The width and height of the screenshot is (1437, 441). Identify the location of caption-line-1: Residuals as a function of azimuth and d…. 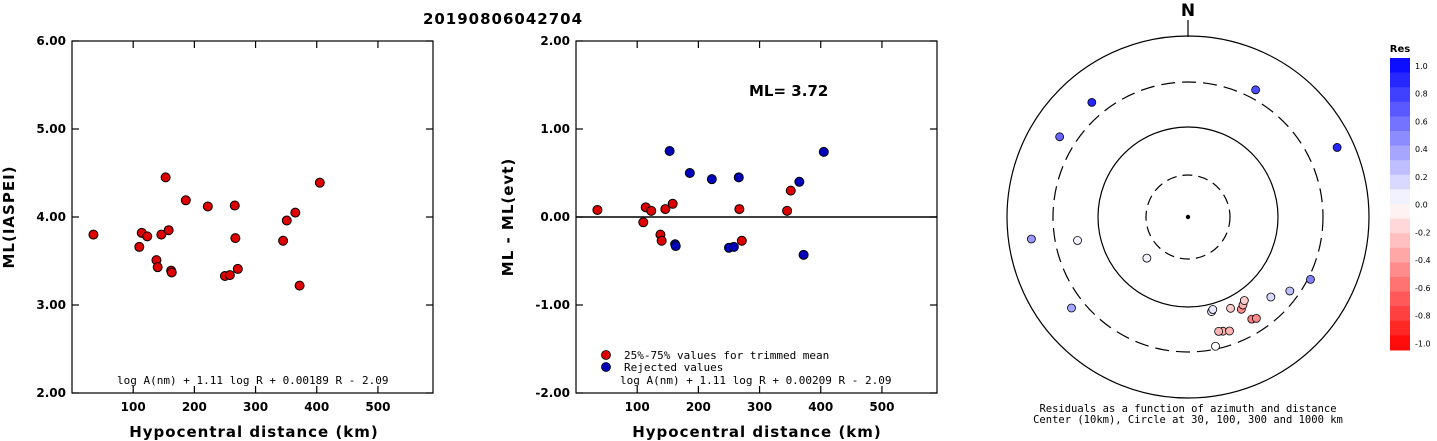
(1187, 409).